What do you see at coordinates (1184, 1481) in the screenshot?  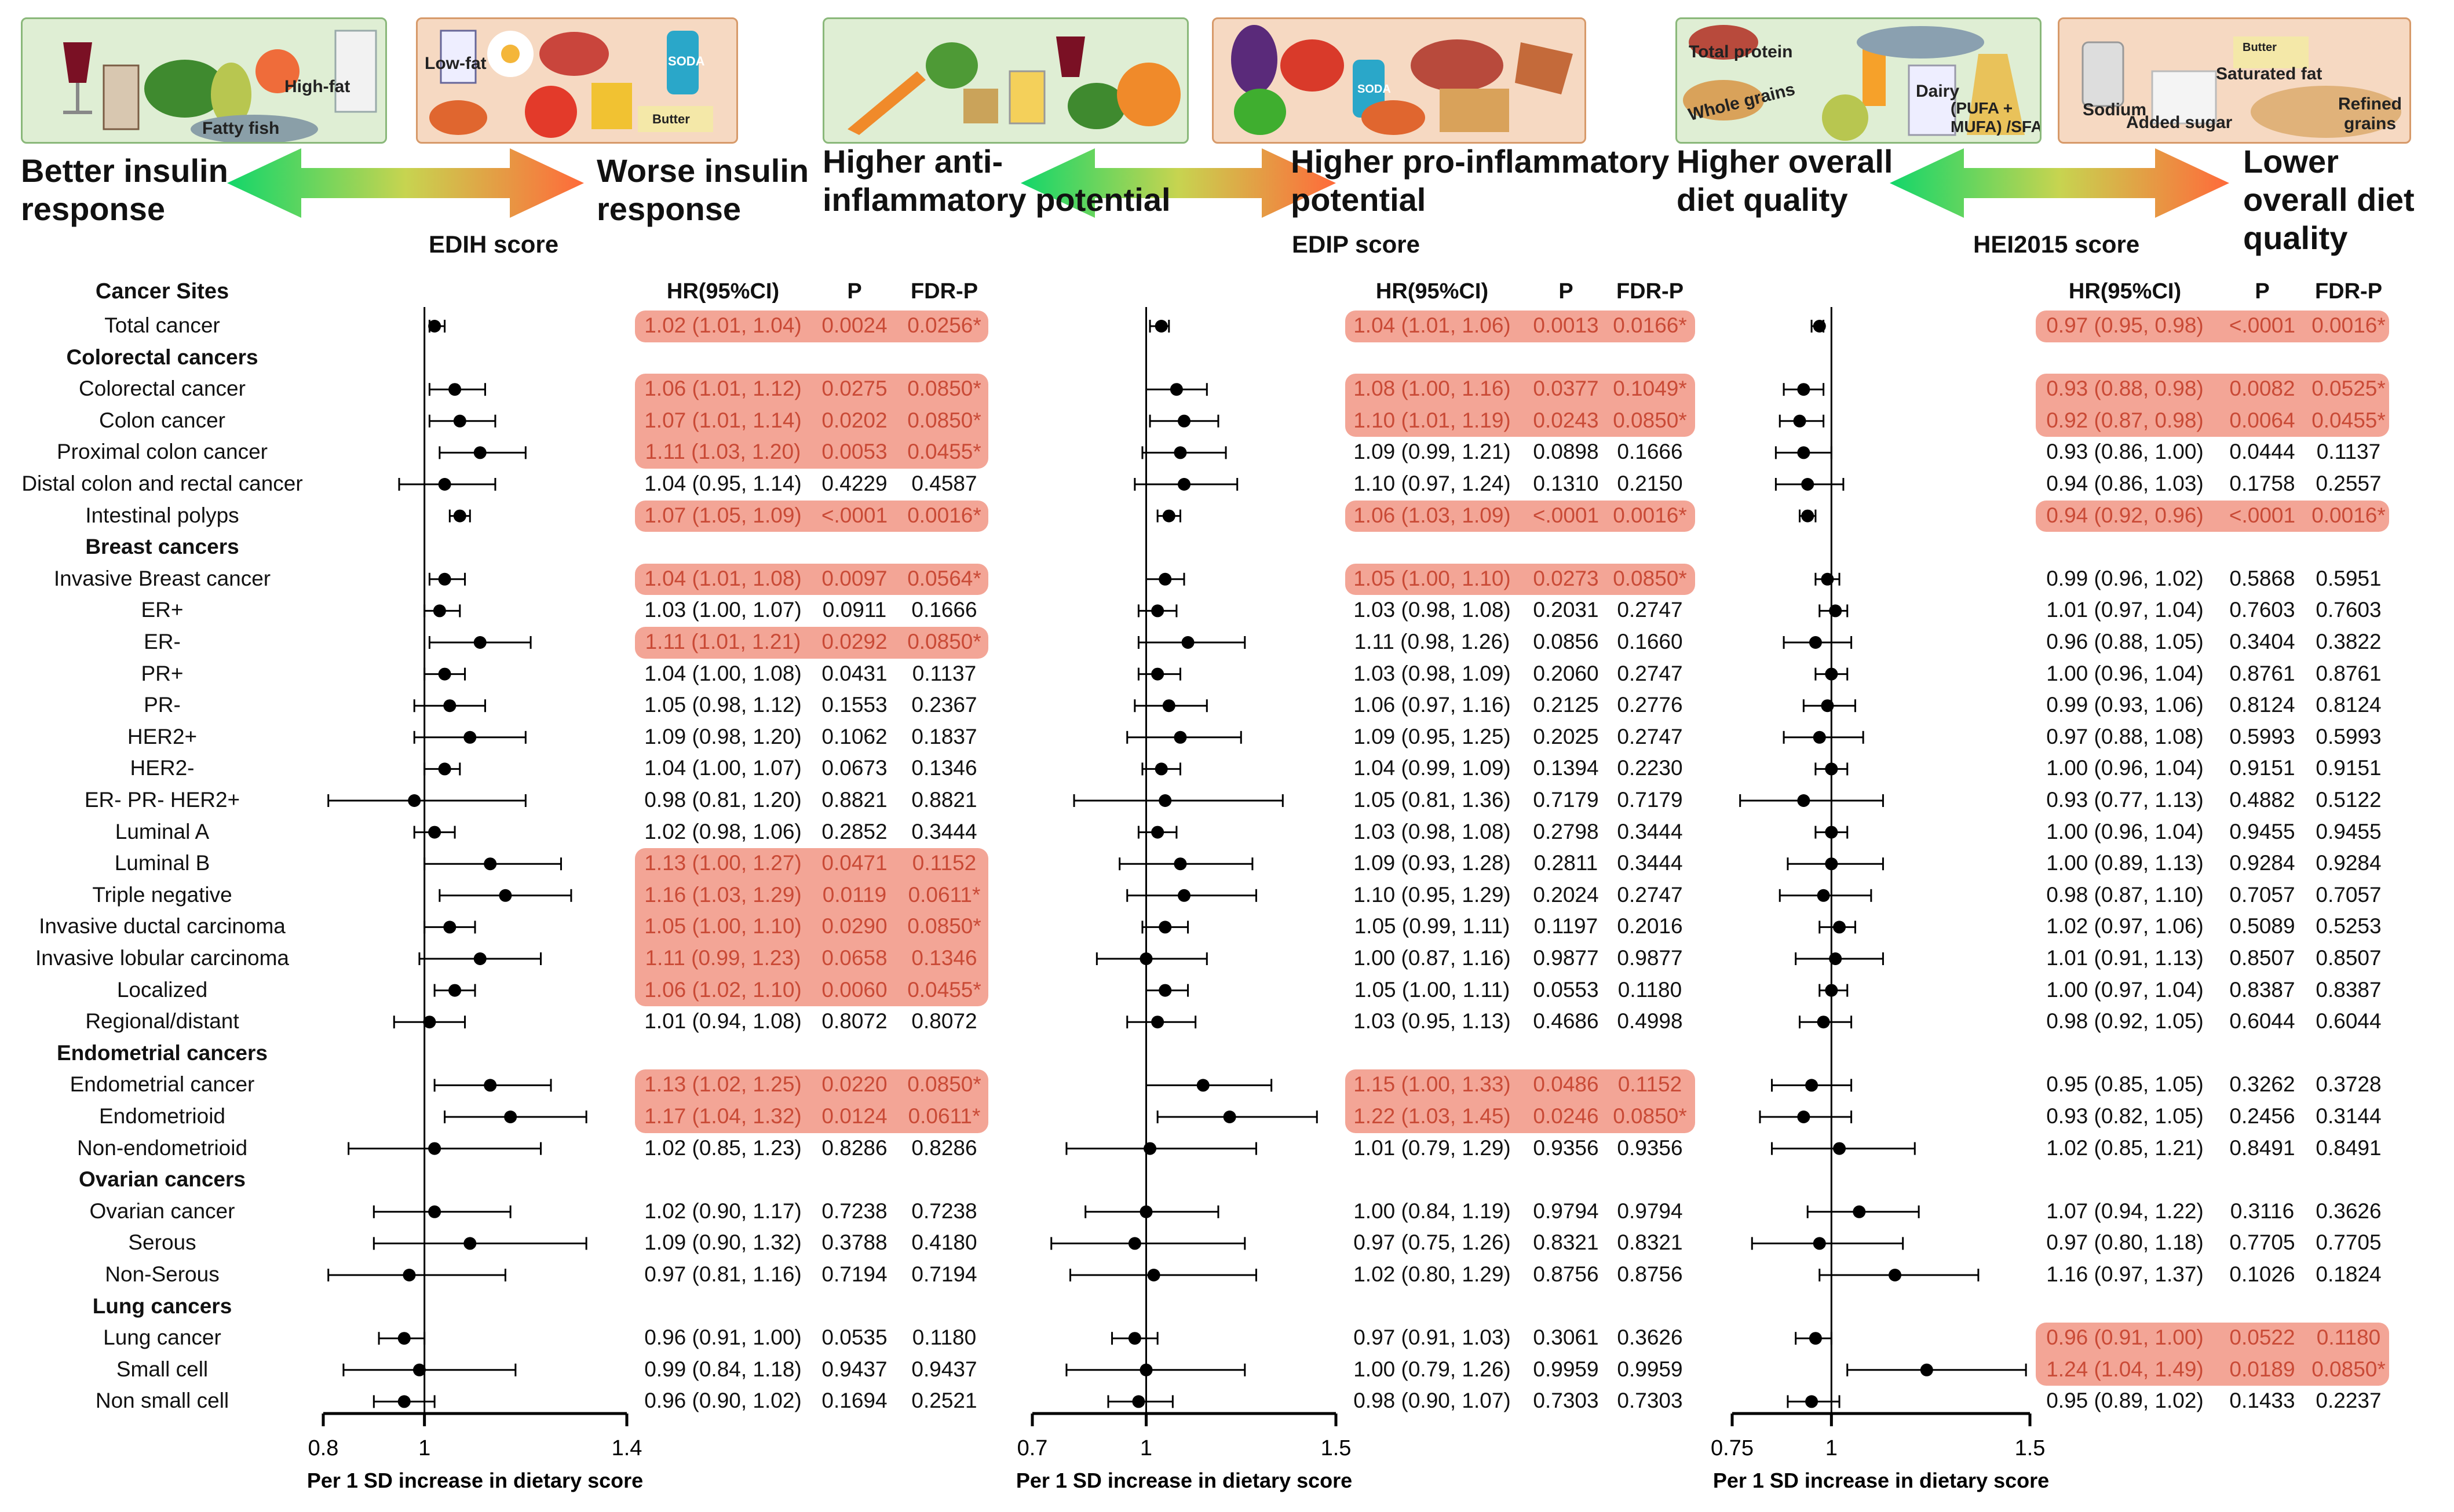 I see `x-axis-label: Per 1 SD increase in dietary score` at bounding box center [1184, 1481].